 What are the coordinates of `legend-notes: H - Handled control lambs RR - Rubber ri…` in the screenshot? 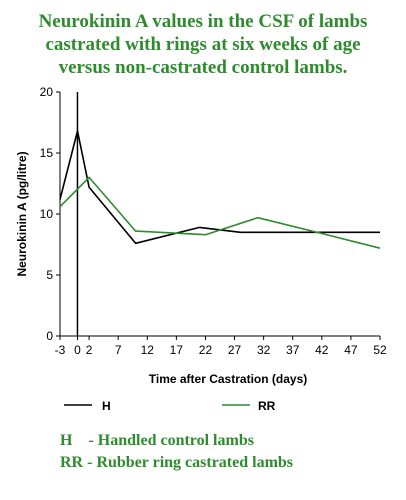 It's located at (176, 452).